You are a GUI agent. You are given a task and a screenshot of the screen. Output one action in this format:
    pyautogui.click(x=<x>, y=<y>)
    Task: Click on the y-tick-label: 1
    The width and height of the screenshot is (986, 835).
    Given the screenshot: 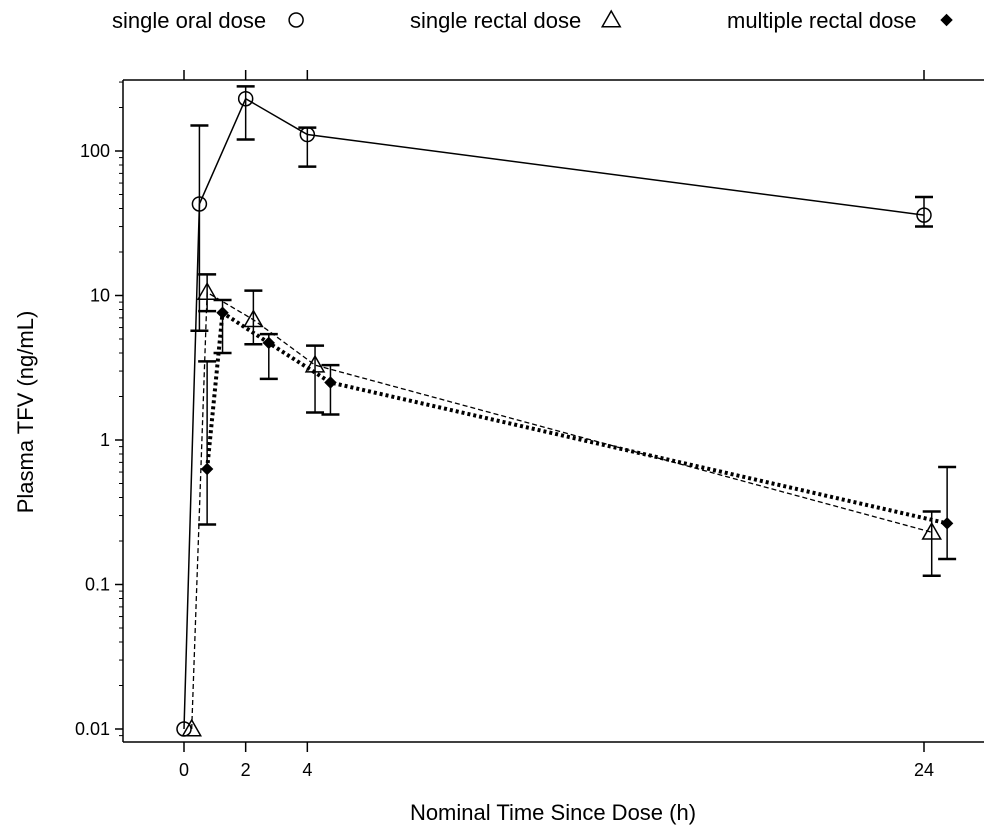 What is the action you would take?
    pyautogui.click(x=105, y=440)
    